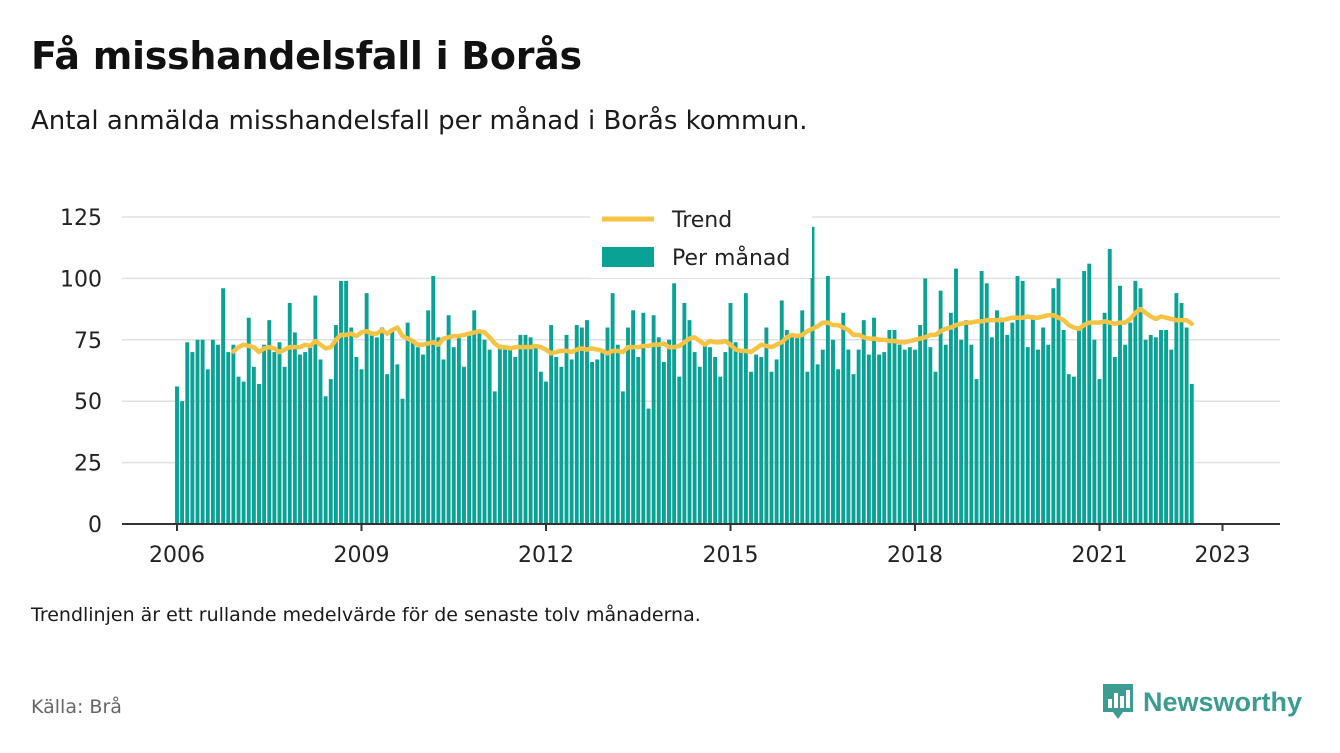 The width and height of the screenshot is (1340, 753). What do you see at coordinates (81, 218) in the screenshot?
I see `y-tick-label: 125` at bounding box center [81, 218].